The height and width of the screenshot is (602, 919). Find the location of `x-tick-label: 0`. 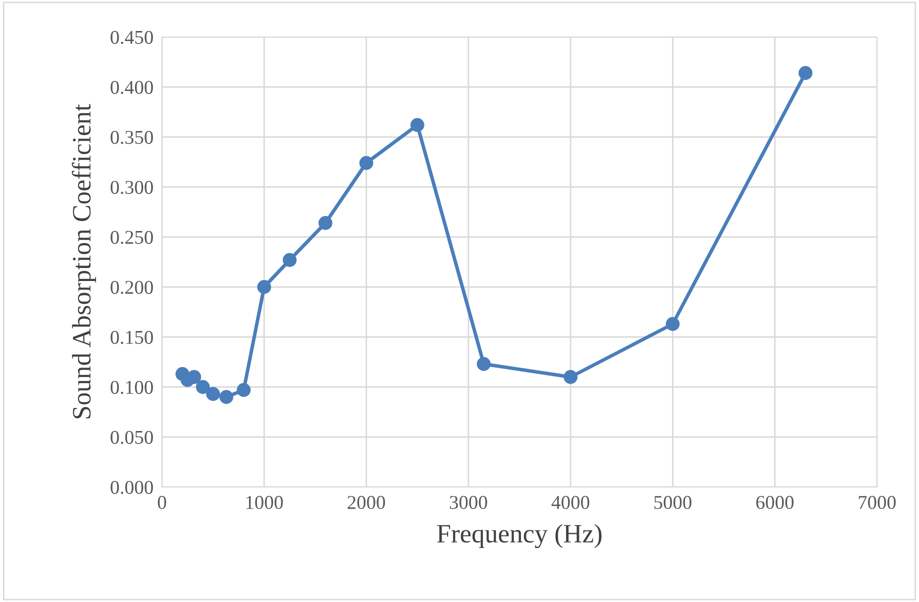

x-tick-label: 0 is located at coordinates (162, 503).